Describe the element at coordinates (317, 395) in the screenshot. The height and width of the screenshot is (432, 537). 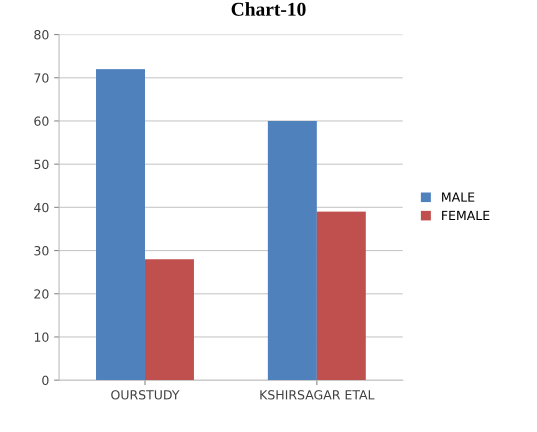
I see `x-tick-label: KSHIRSAGAR ETAL` at that location.